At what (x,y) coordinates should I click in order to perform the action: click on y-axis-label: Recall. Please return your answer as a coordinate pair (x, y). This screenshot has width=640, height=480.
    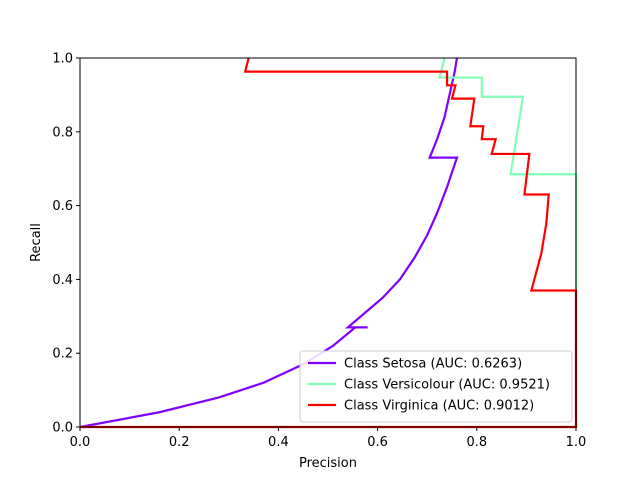
    Looking at the image, I should click on (36, 242).